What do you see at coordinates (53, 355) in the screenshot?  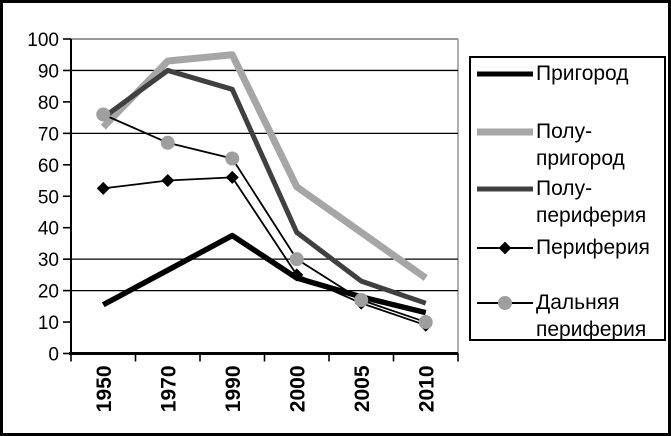 I see `y-tick-label-0: 0` at bounding box center [53, 355].